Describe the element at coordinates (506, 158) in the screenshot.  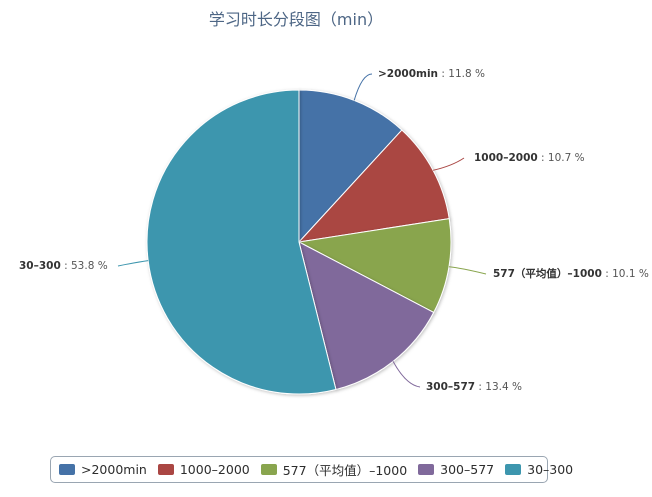
I see `data-label-name: 1000–2000` at that location.